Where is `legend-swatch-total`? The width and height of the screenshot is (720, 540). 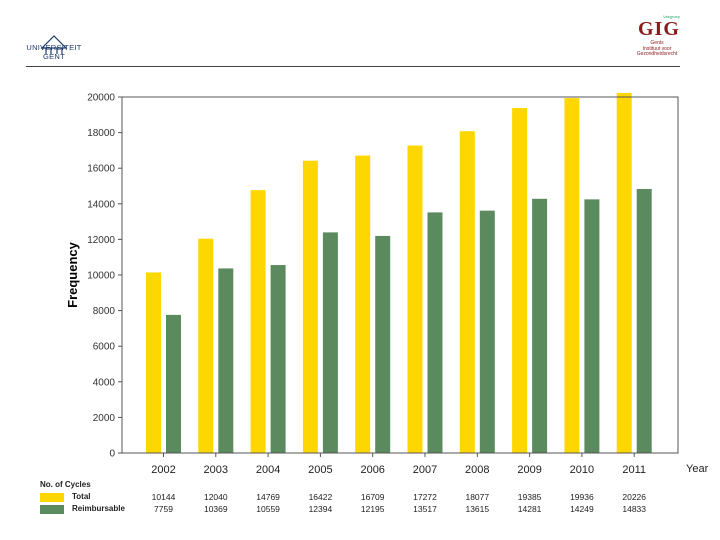
legend-swatch-total is located at coordinates (52, 497).